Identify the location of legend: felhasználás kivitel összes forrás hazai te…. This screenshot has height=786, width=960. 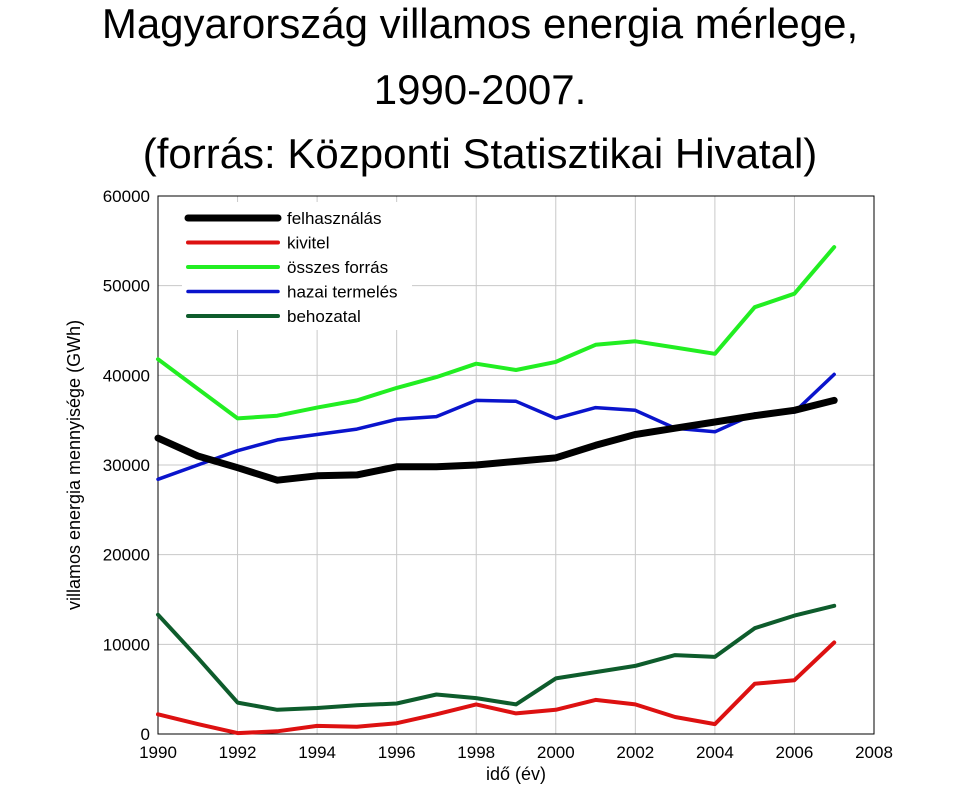
(297, 266).